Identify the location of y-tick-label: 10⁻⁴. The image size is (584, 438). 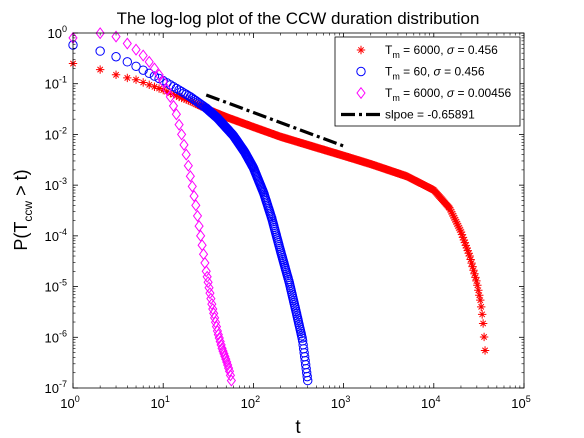
(56, 235).